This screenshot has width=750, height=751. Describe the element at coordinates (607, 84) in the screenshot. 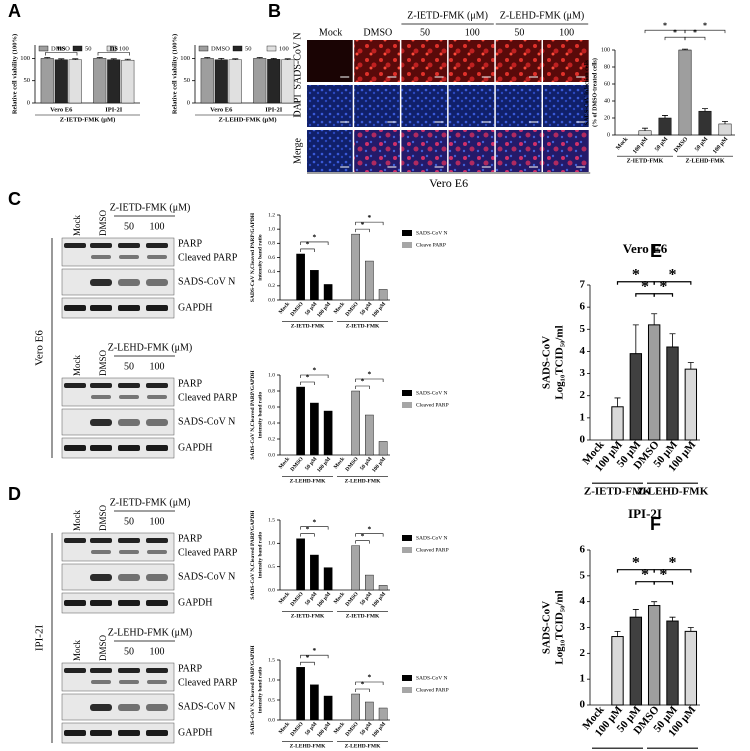

I see `y-tick-label: 60` at that location.